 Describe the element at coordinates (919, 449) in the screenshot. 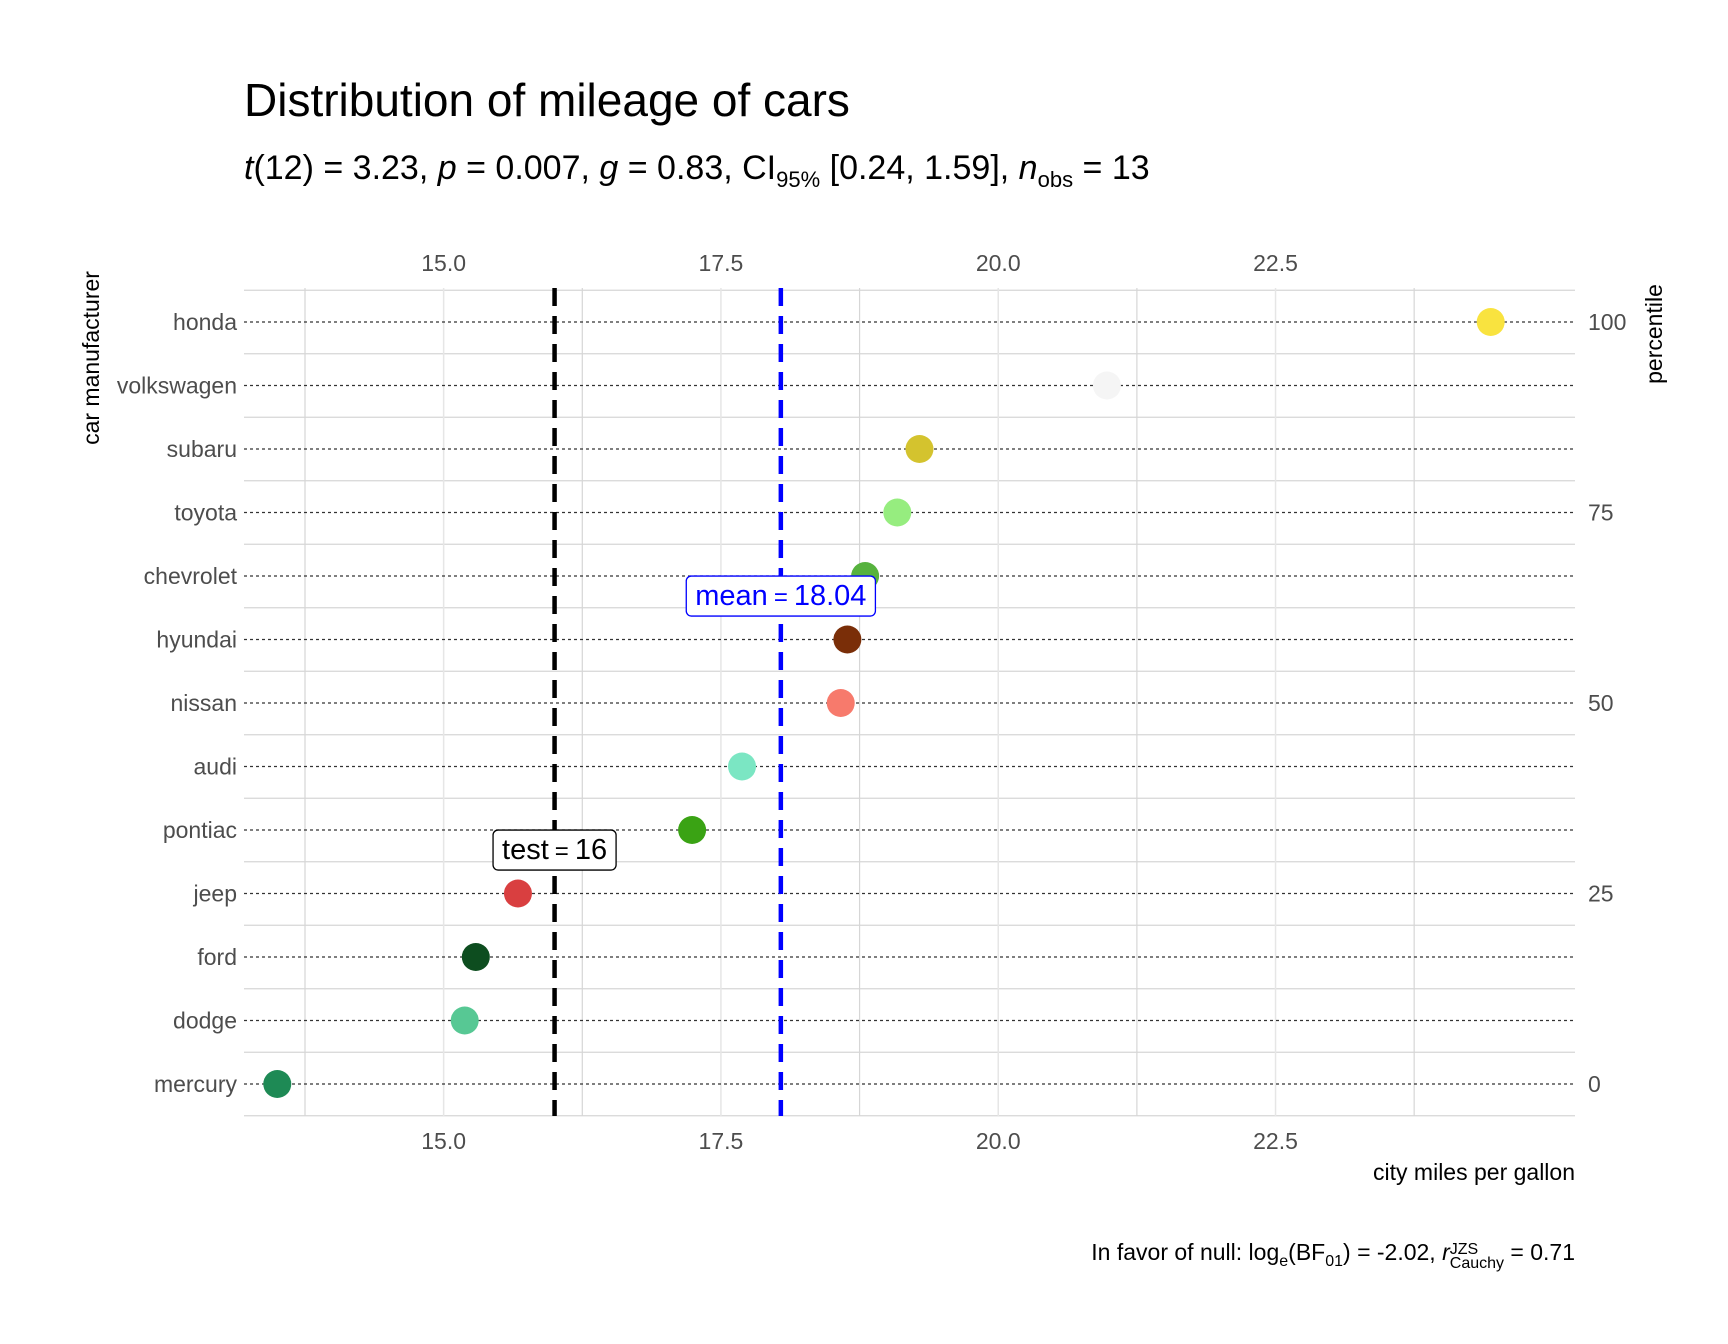

I see `point-subaru` at that location.